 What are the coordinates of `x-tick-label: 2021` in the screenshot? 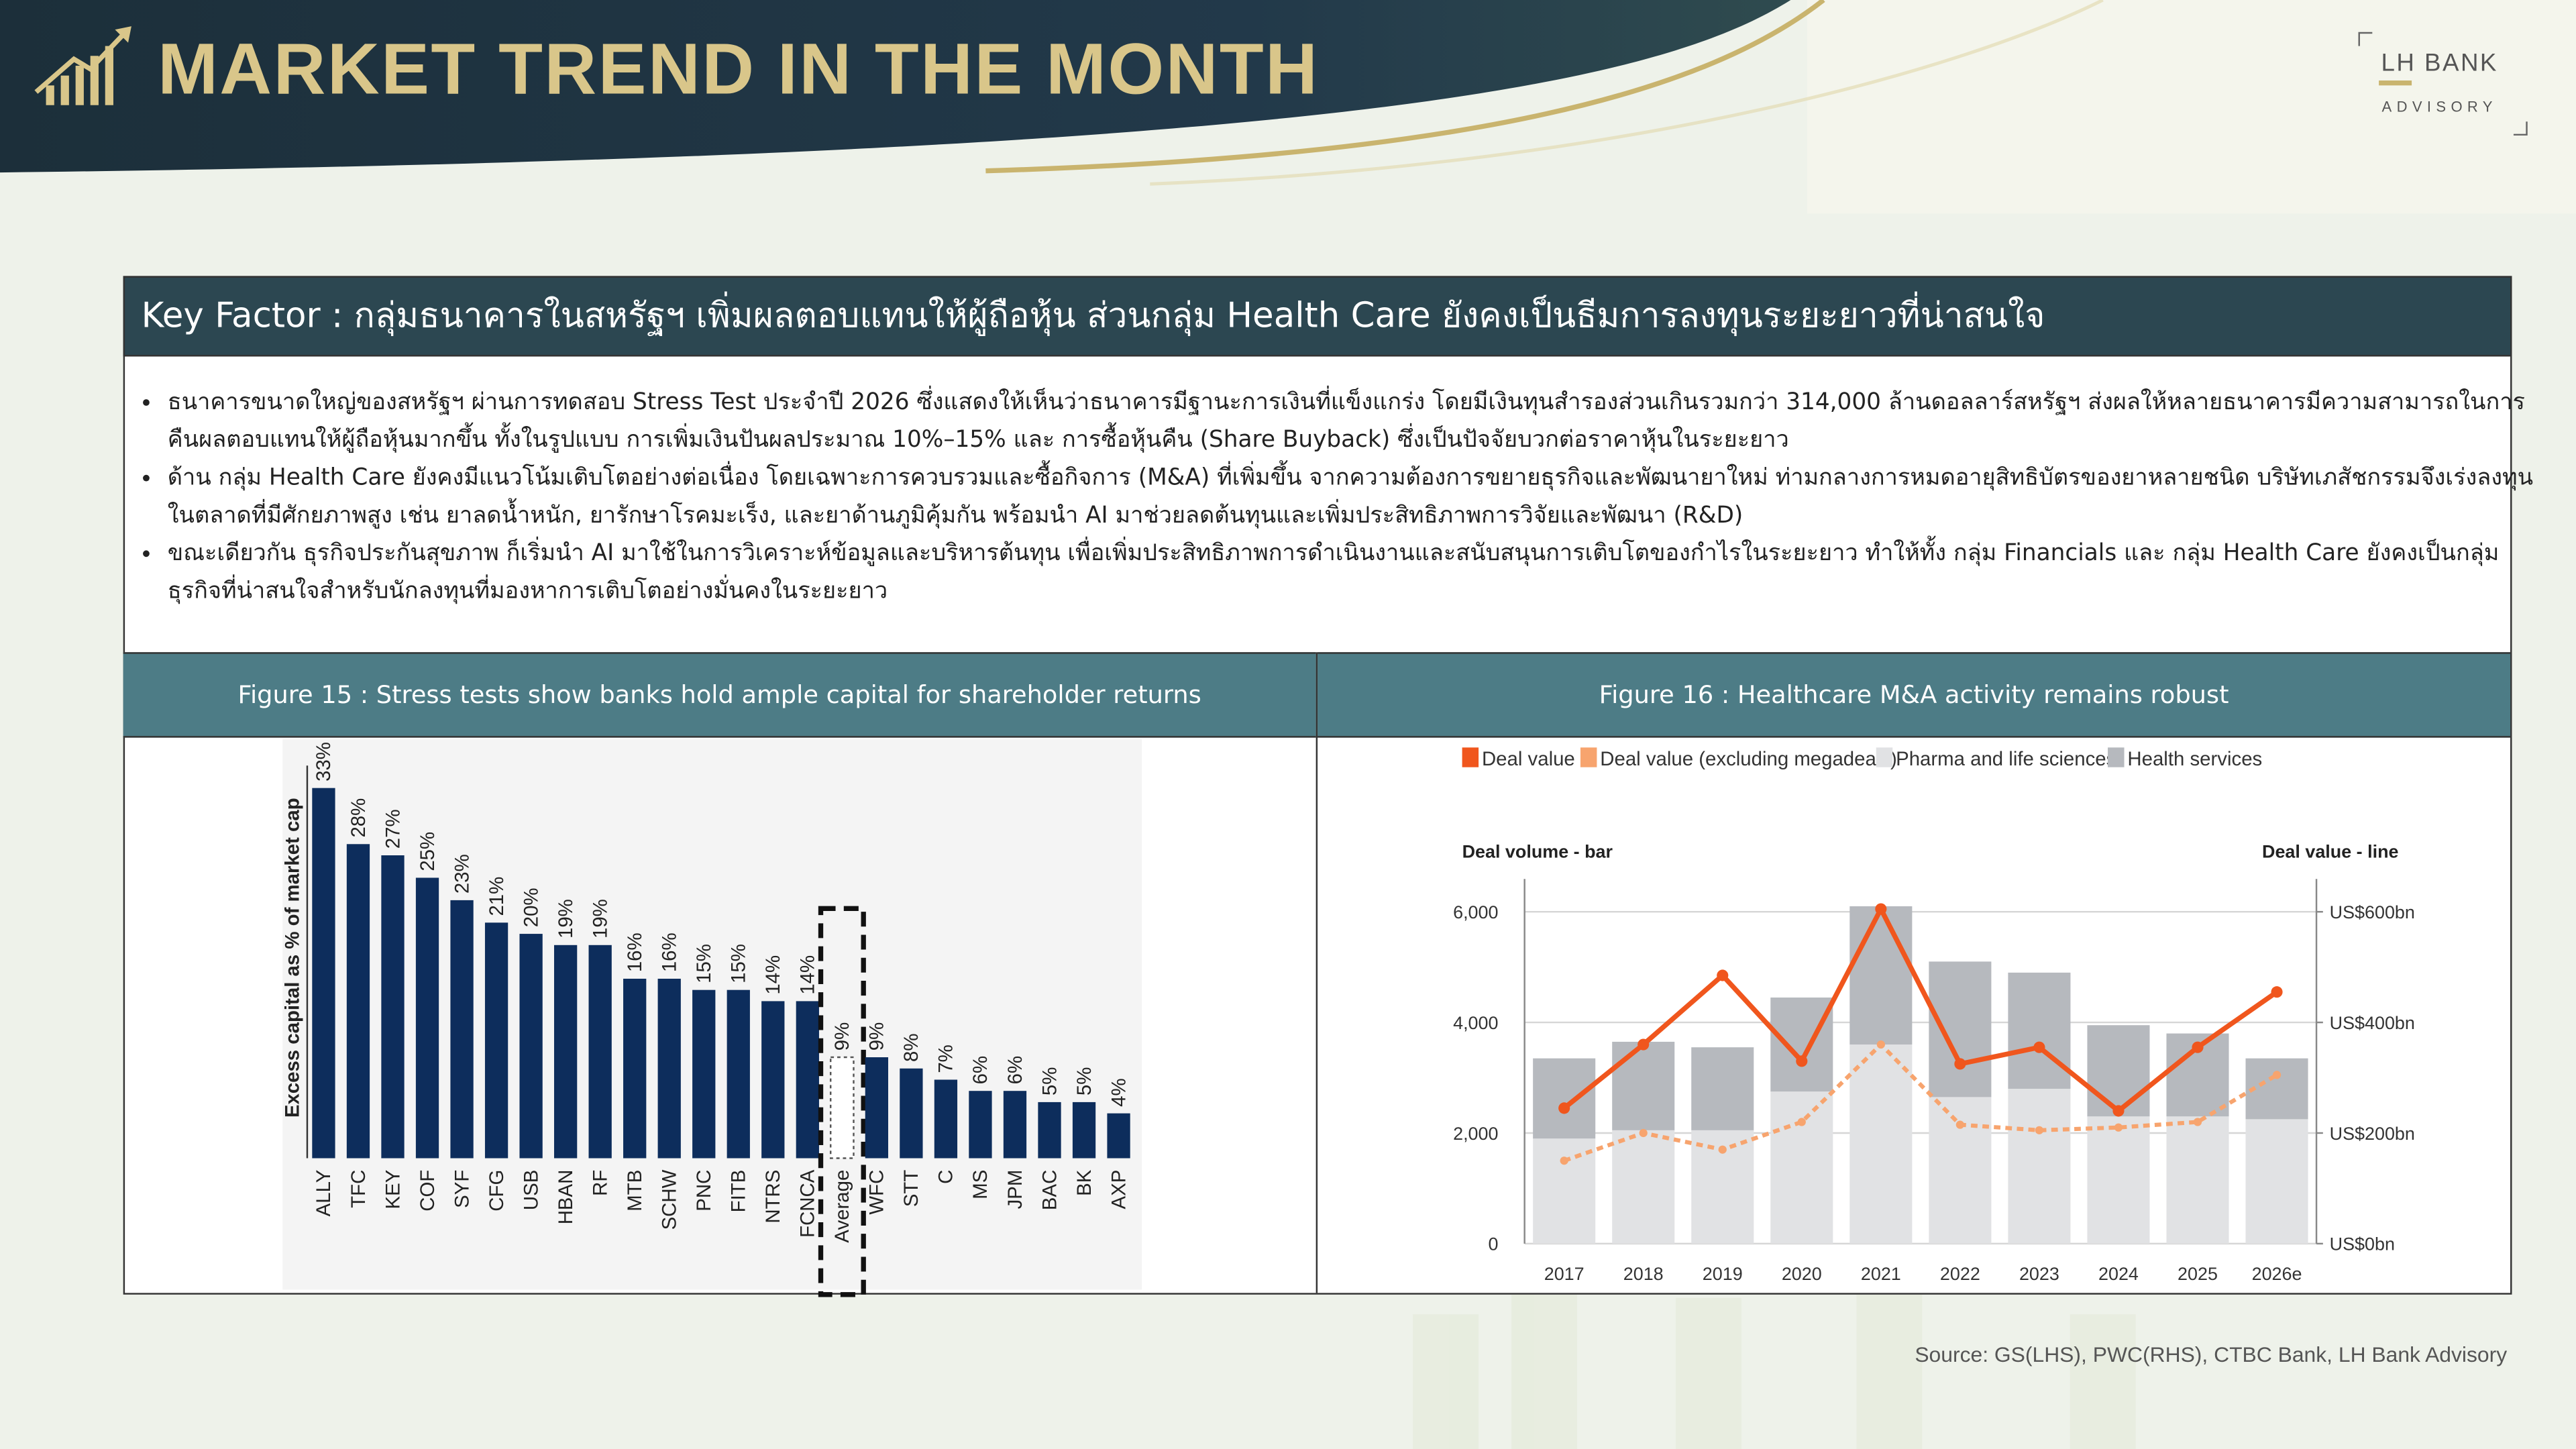 It's located at (1881, 1274).